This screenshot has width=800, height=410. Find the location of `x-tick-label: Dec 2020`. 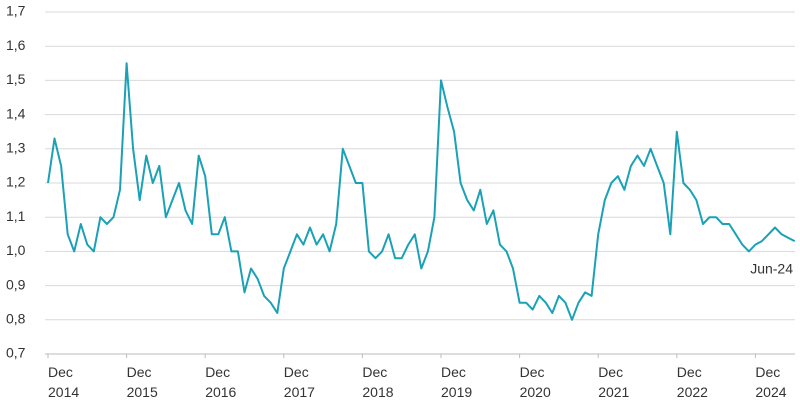

x-tick-label: Dec 2020 is located at coordinates (535, 382).